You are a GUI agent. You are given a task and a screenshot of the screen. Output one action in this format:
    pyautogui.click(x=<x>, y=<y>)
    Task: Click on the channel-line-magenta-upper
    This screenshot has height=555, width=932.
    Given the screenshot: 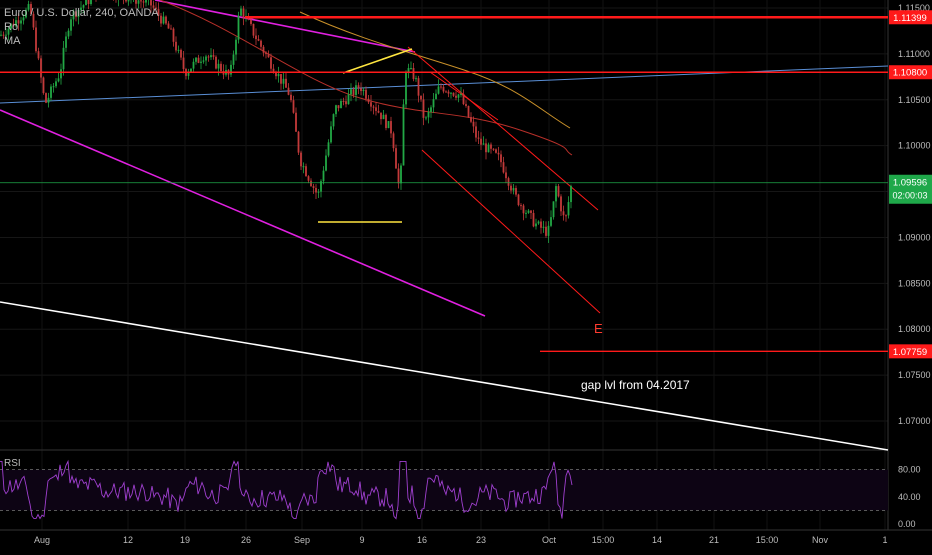 What is the action you would take?
    pyautogui.click(x=285, y=26)
    